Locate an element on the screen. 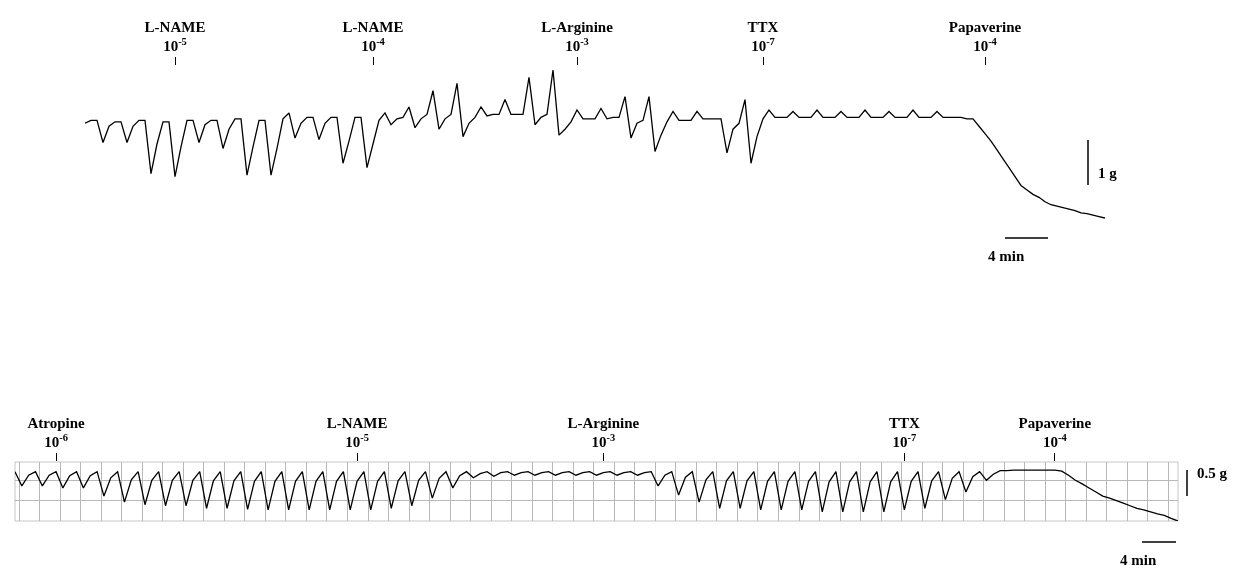 The width and height of the screenshot is (1244, 583). text: 0.5 g is located at coordinates (1212, 473).